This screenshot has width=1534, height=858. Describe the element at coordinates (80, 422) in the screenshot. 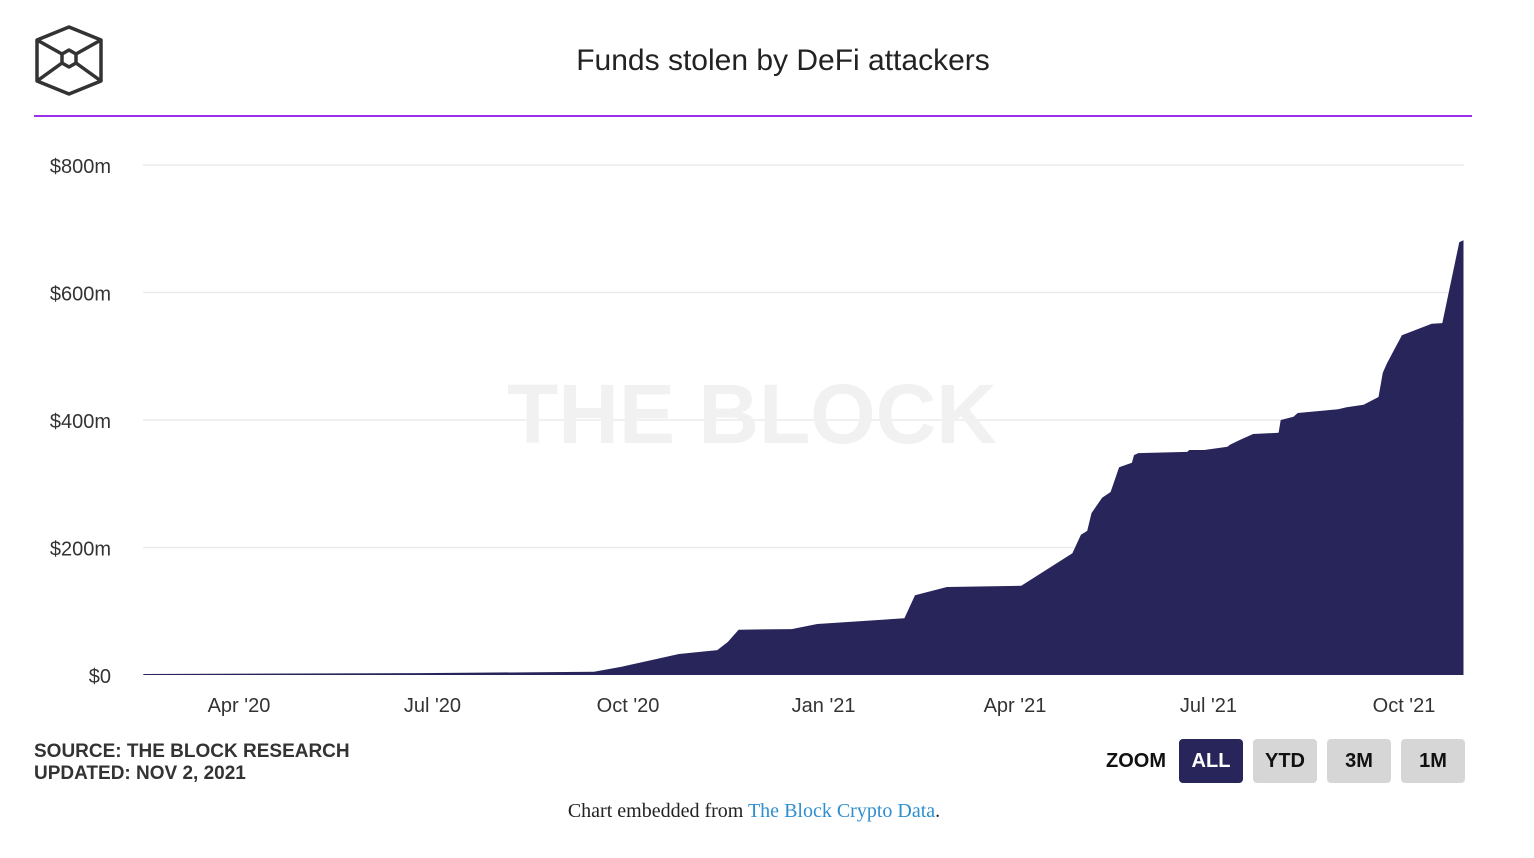

I see `y-tick-label: $400m` at that location.